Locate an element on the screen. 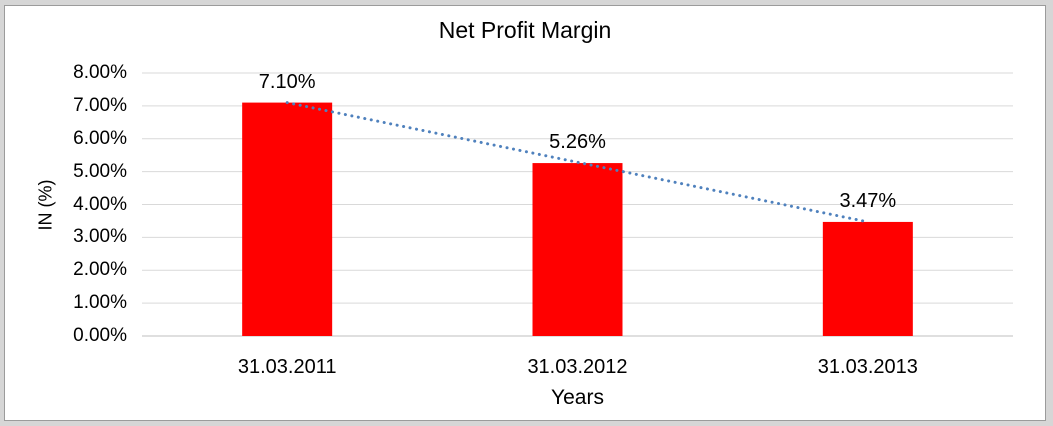  x-tick-label: 31.03.2012 is located at coordinates (577, 367).